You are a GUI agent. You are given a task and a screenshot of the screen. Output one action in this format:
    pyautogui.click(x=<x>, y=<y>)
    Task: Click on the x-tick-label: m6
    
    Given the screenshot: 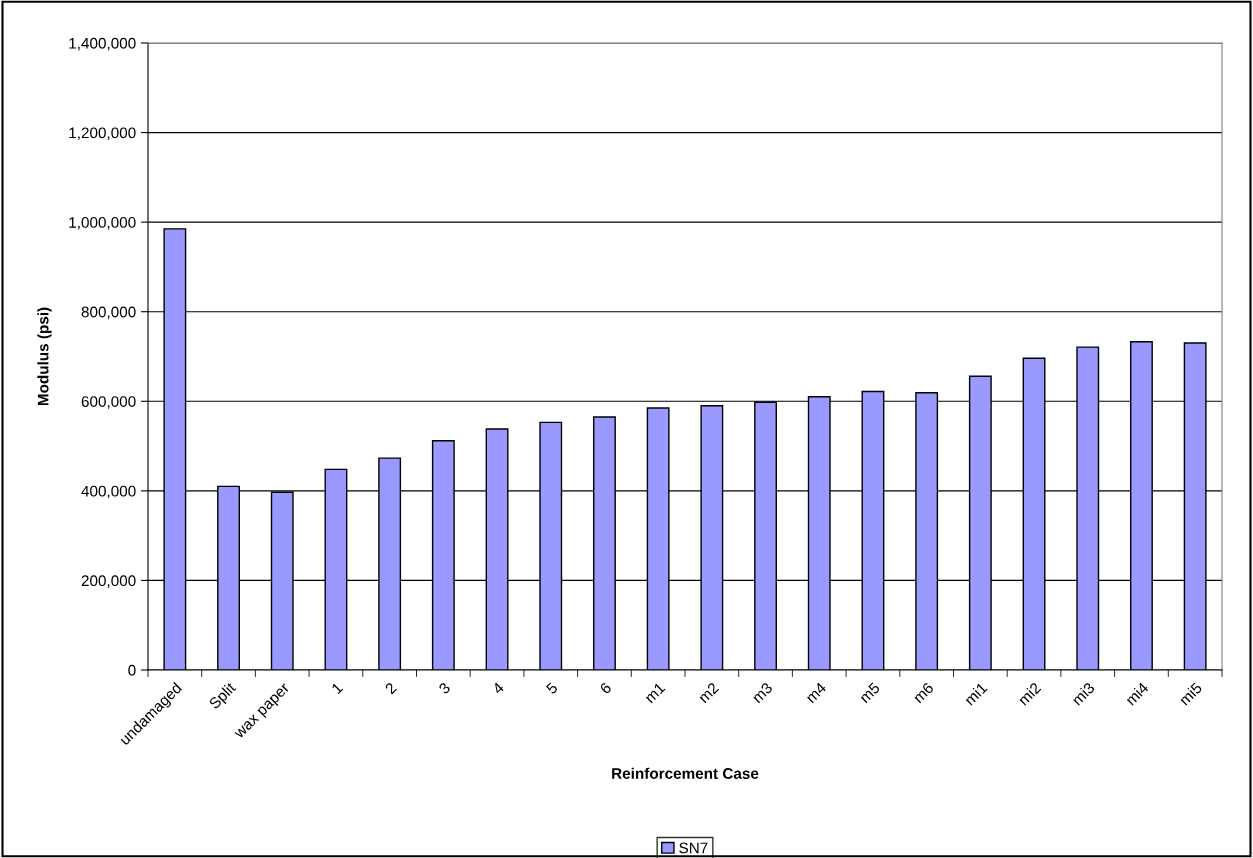 What is the action you would take?
    pyautogui.click(x=923, y=692)
    